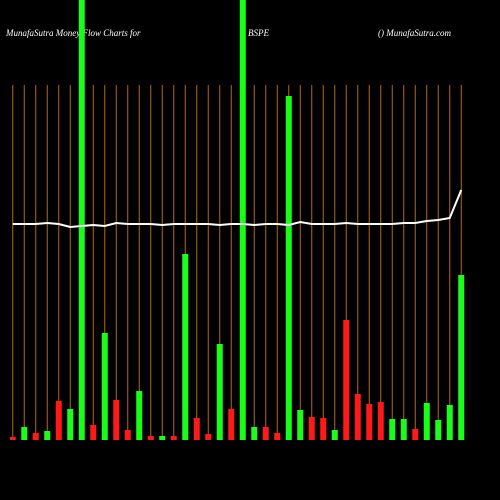 This screenshot has height=500, width=500. I want to click on price-line, so click(237, 209).